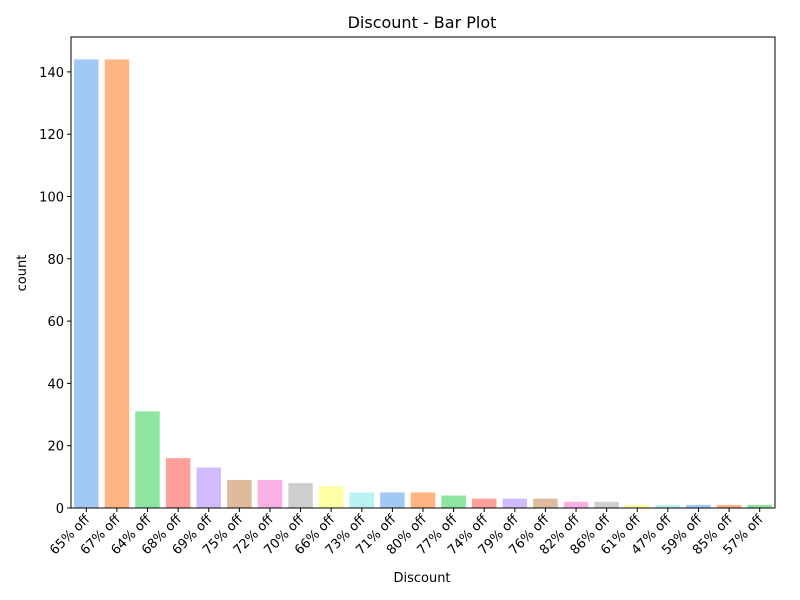 The height and width of the screenshot is (600, 800). Describe the element at coordinates (729, 506) in the screenshot. I see `bar-85-off` at that location.